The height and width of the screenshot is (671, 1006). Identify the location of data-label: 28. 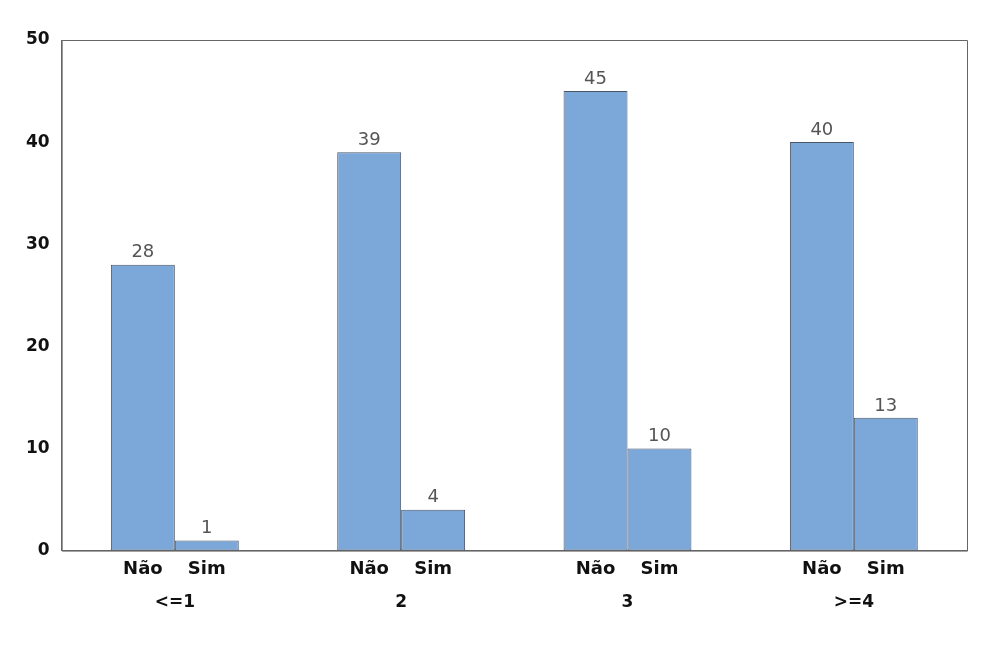
(143, 251).